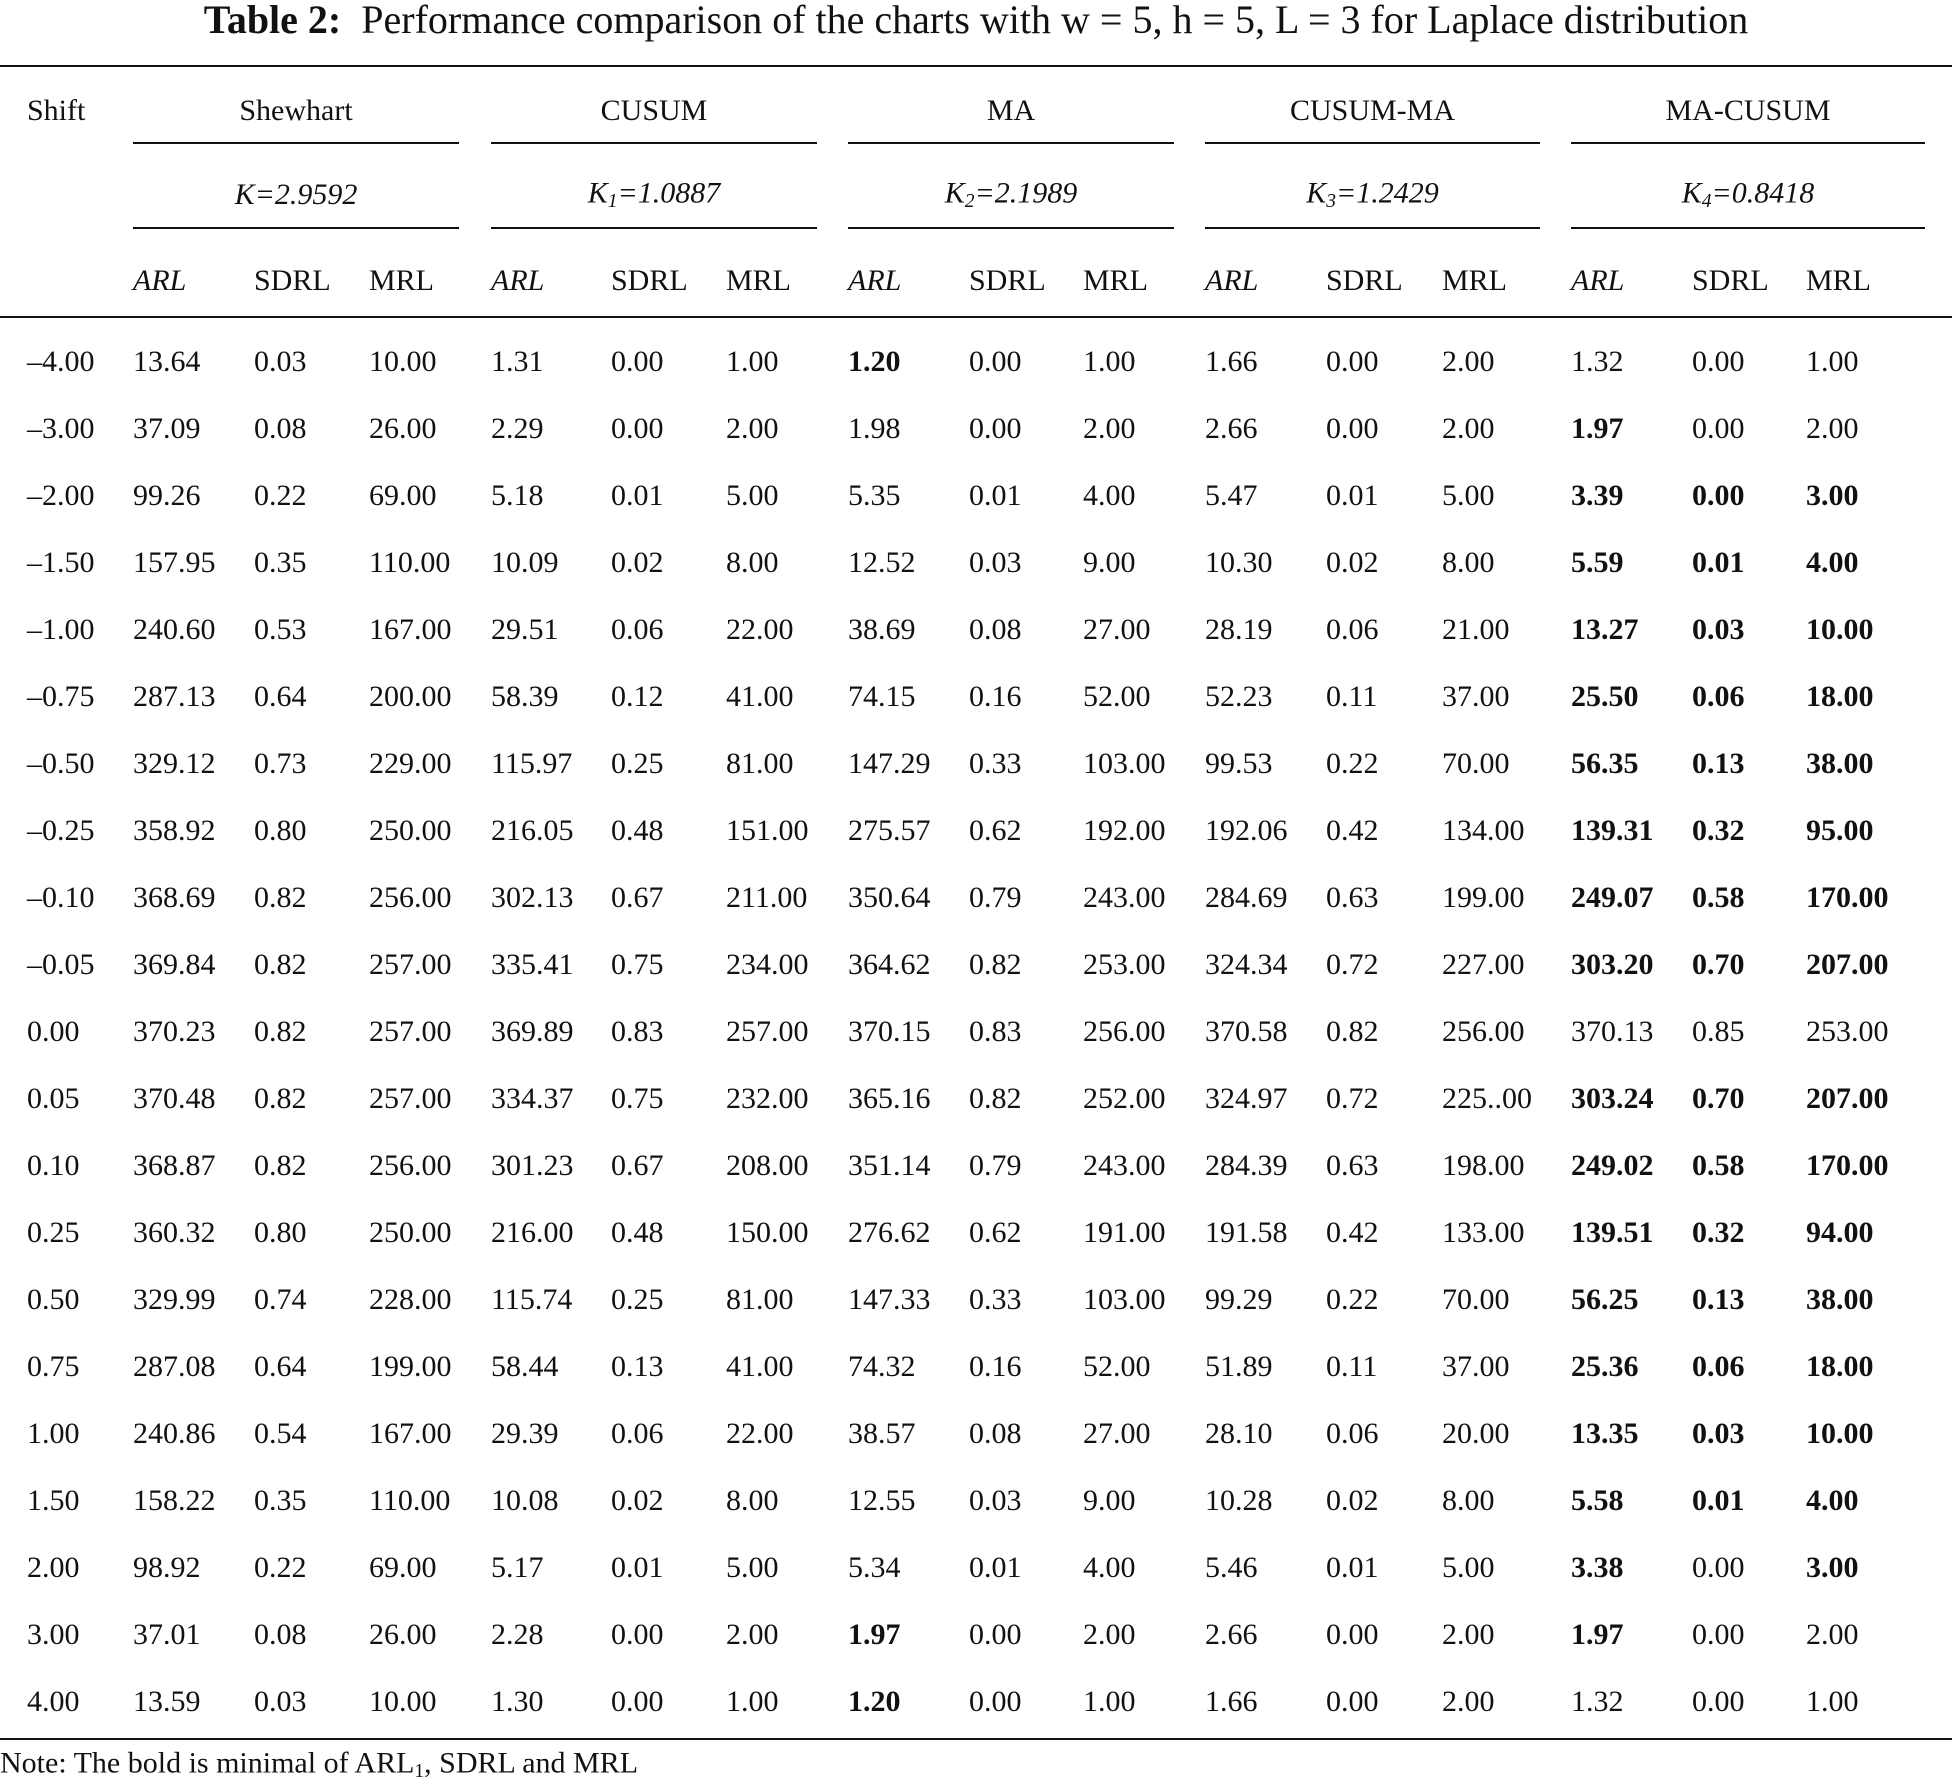 The height and width of the screenshot is (1782, 1952). Describe the element at coordinates (53, 1098) in the screenshot. I see `row-header: 0.05` at that location.